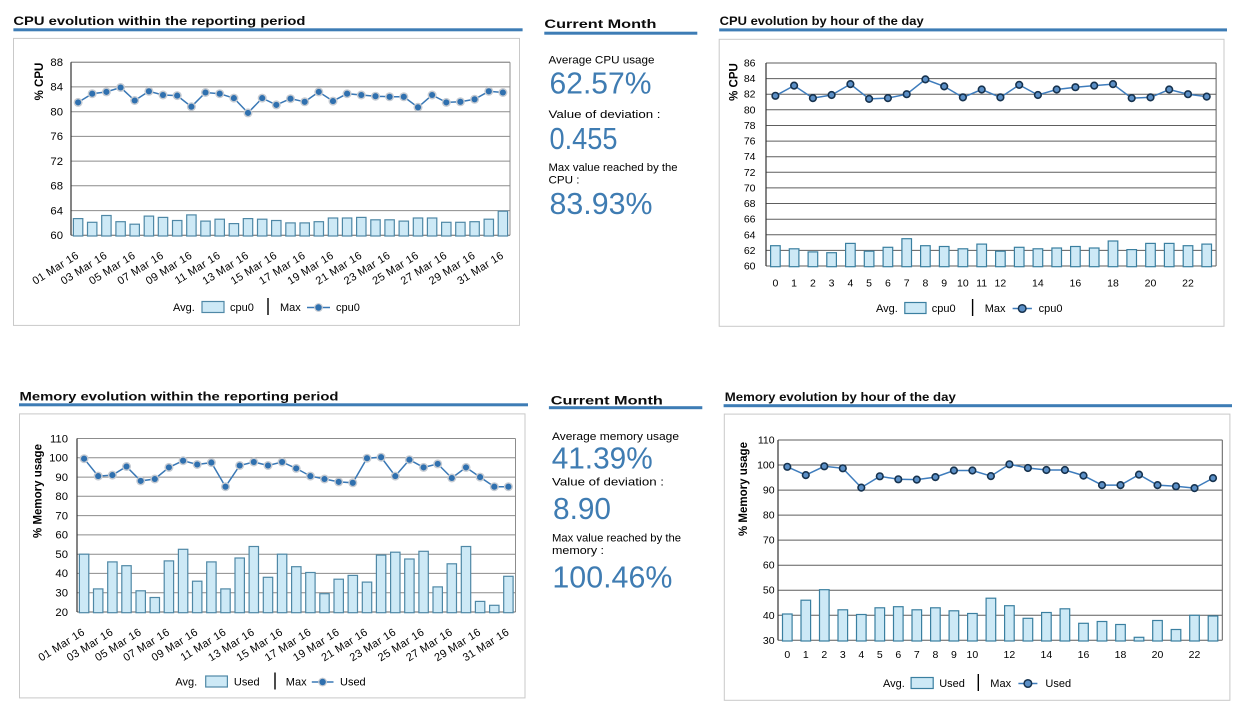  What do you see at coordinates (56, 63) in the screenshot?
I see `svg-text: 88` at bounding box center [56, 63].